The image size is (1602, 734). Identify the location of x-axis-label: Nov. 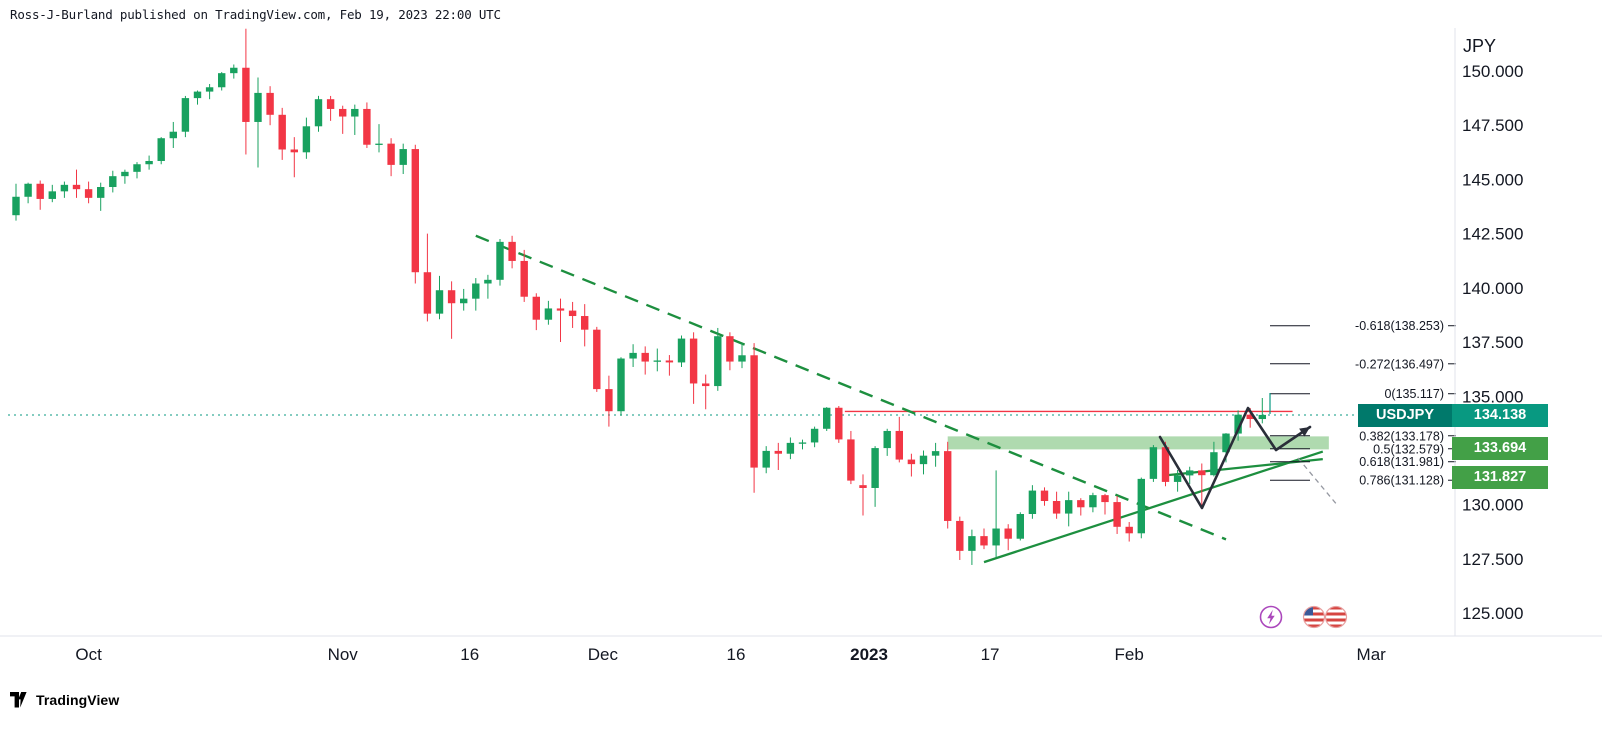
(343, 654).